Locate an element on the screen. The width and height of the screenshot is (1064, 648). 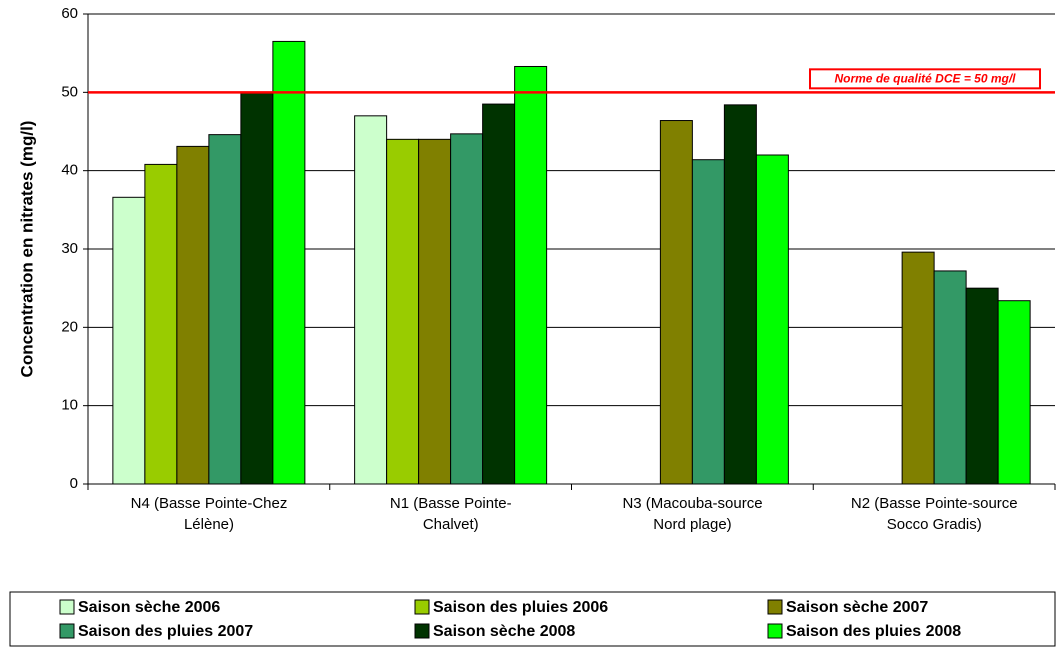
y-tick-label: 30 is located at coordinates (69, 248).